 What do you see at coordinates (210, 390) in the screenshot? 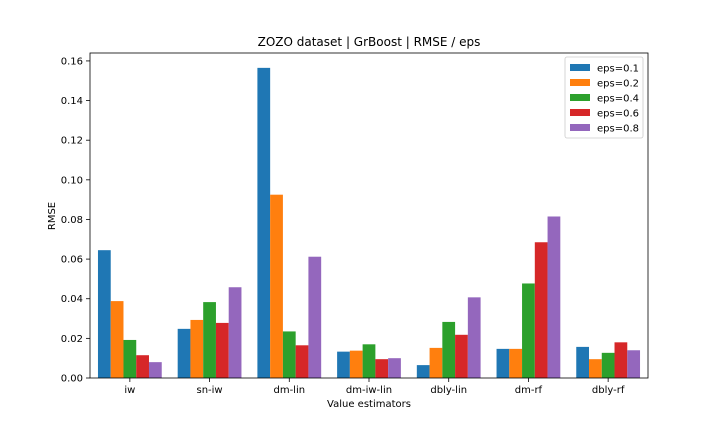
I see `x-tick-label: sn-iw` at bounding box center [210, 390].